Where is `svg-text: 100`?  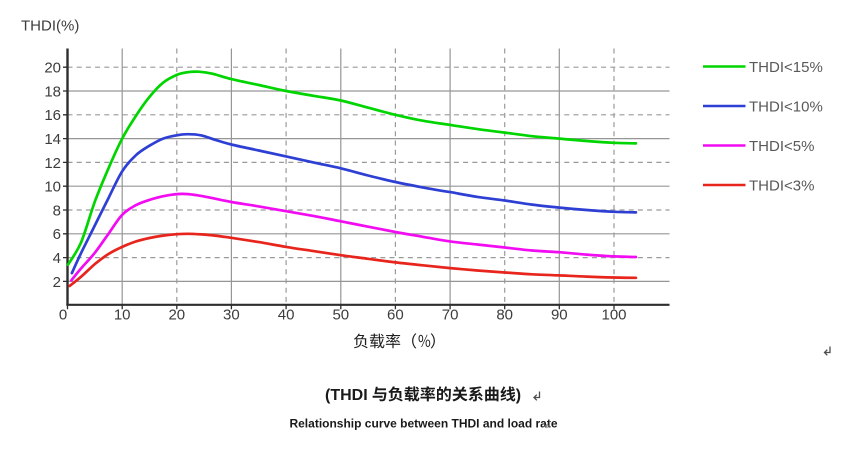 svg-text: 100 is located at coordinates (613, 315).